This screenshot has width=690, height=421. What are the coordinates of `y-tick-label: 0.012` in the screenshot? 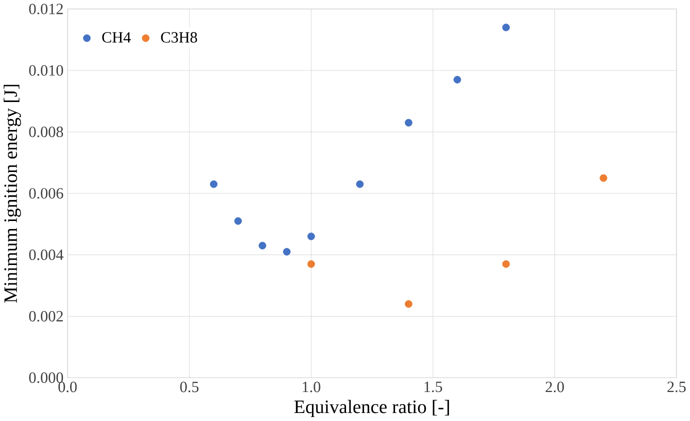 It's located at (46, 9).